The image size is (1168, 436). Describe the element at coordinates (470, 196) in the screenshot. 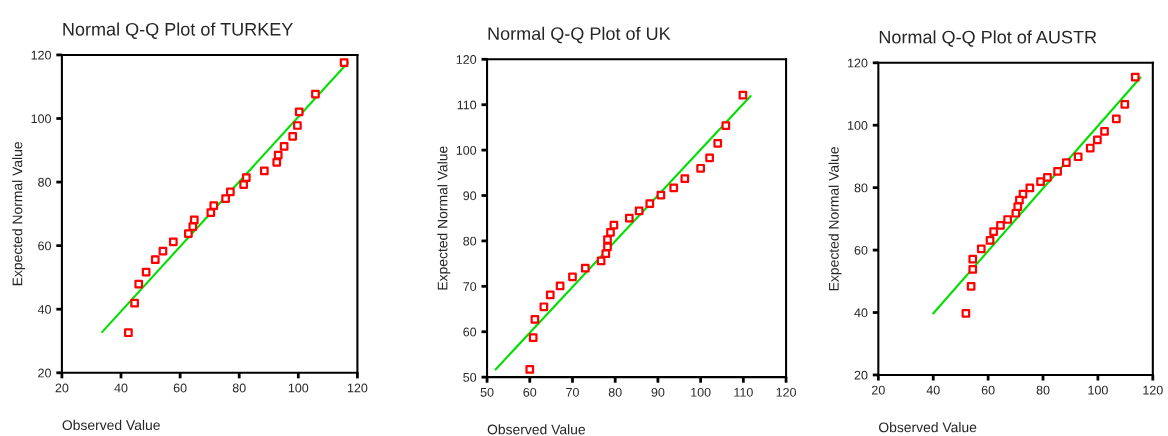

I see `y-tick-label: 90` at that location.